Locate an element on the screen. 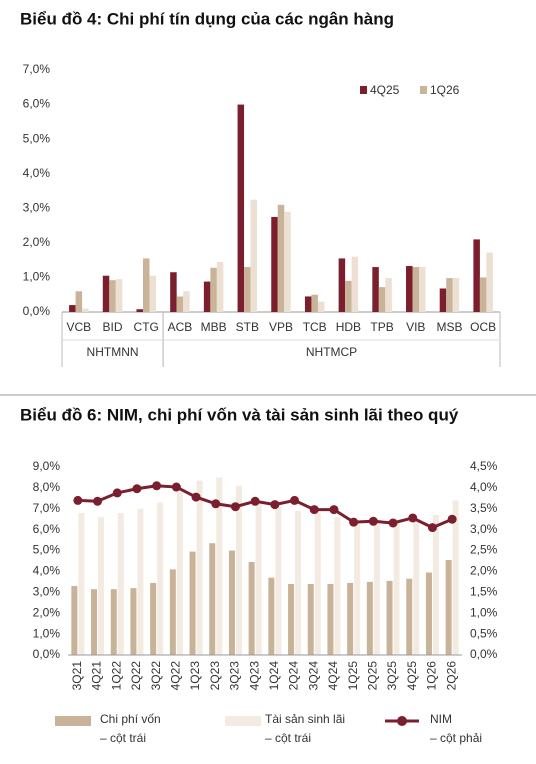 Image resolution: width=536 pixels, height=764 pixels. x-tick-label: 1Q26 is located at coordinates (432, 676).